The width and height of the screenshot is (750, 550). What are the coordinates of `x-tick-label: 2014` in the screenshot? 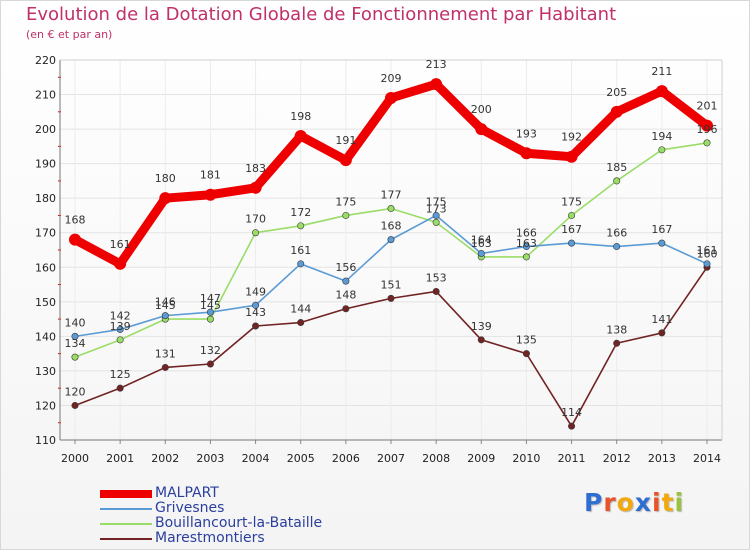 It's located at (707, 458).